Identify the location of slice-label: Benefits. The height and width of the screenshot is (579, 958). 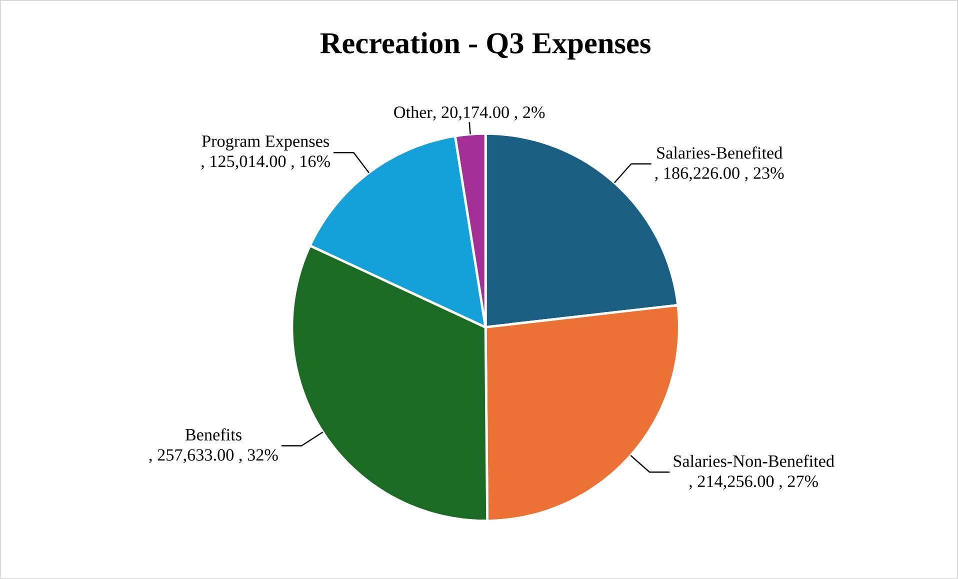
(213, 434).